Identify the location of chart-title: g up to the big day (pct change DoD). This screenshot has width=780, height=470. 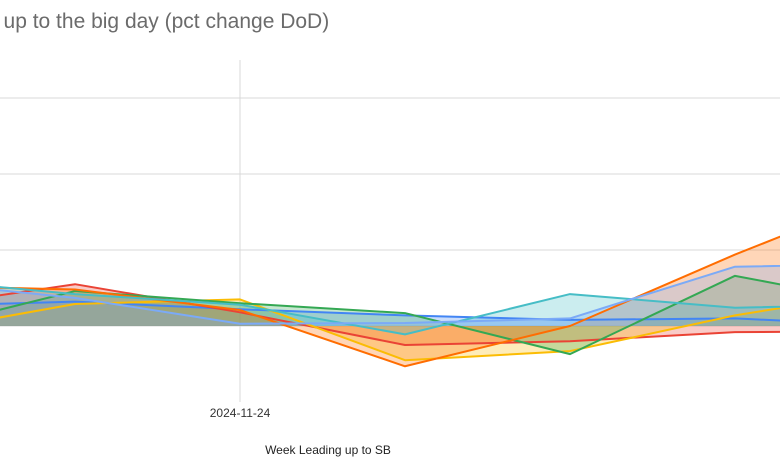
(165, 21).